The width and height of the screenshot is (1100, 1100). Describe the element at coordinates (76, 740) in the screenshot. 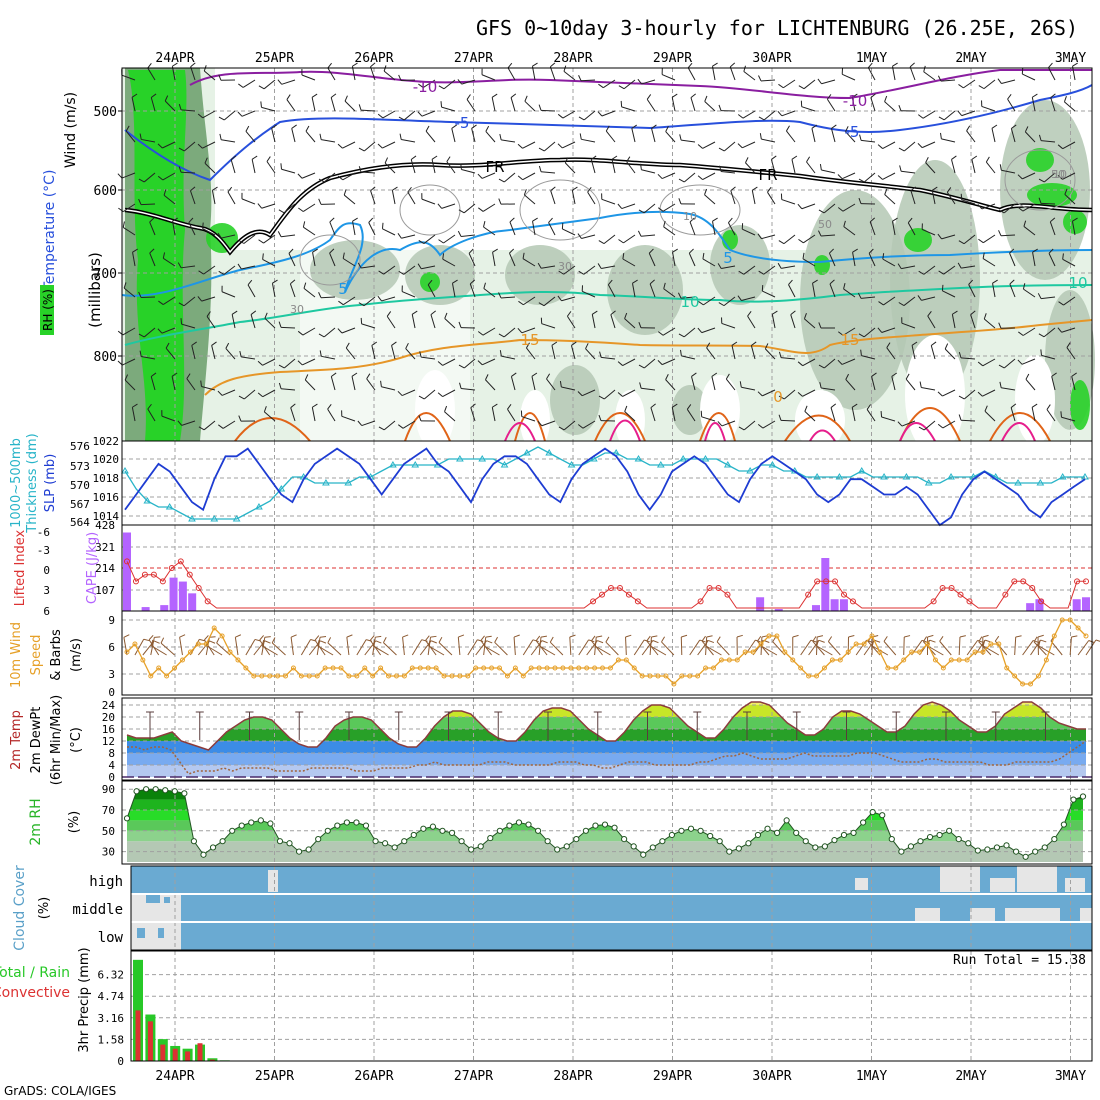

I see `temp-label-4: (°C)` at that location.